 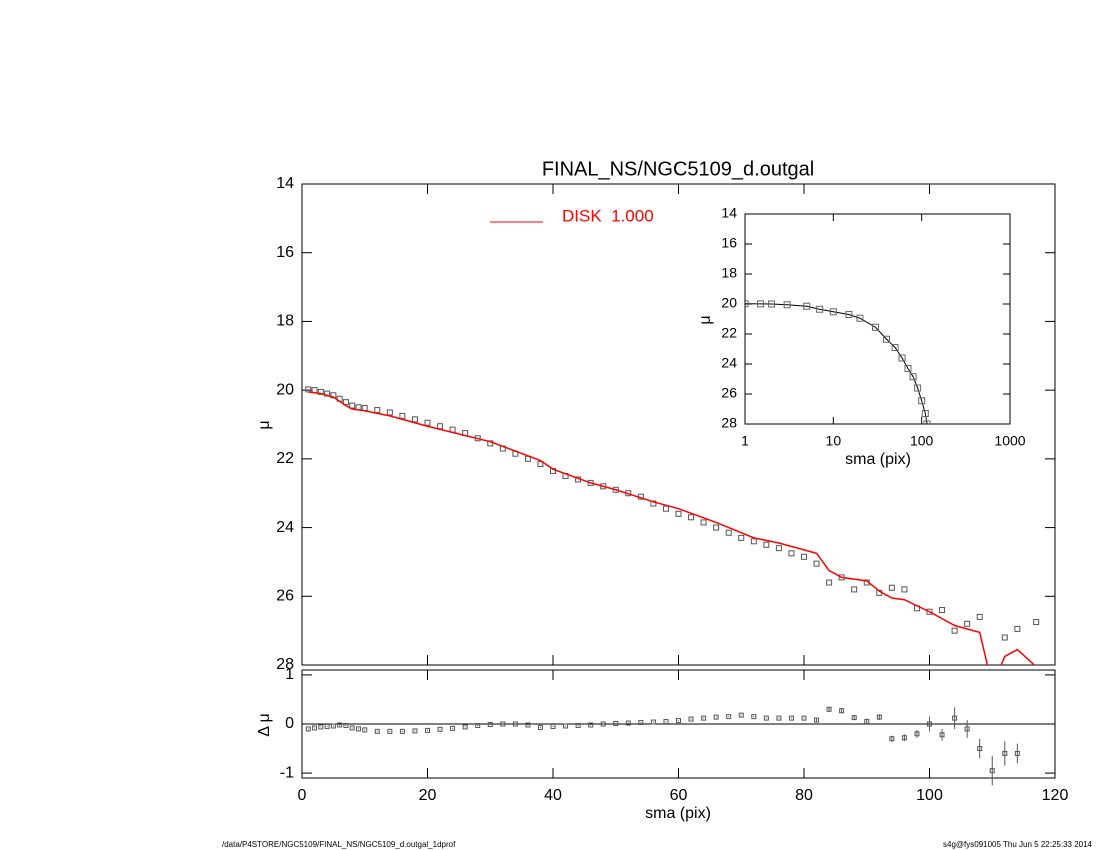 I want to click on y-tick-label: 14, so click(x=729, y=213).